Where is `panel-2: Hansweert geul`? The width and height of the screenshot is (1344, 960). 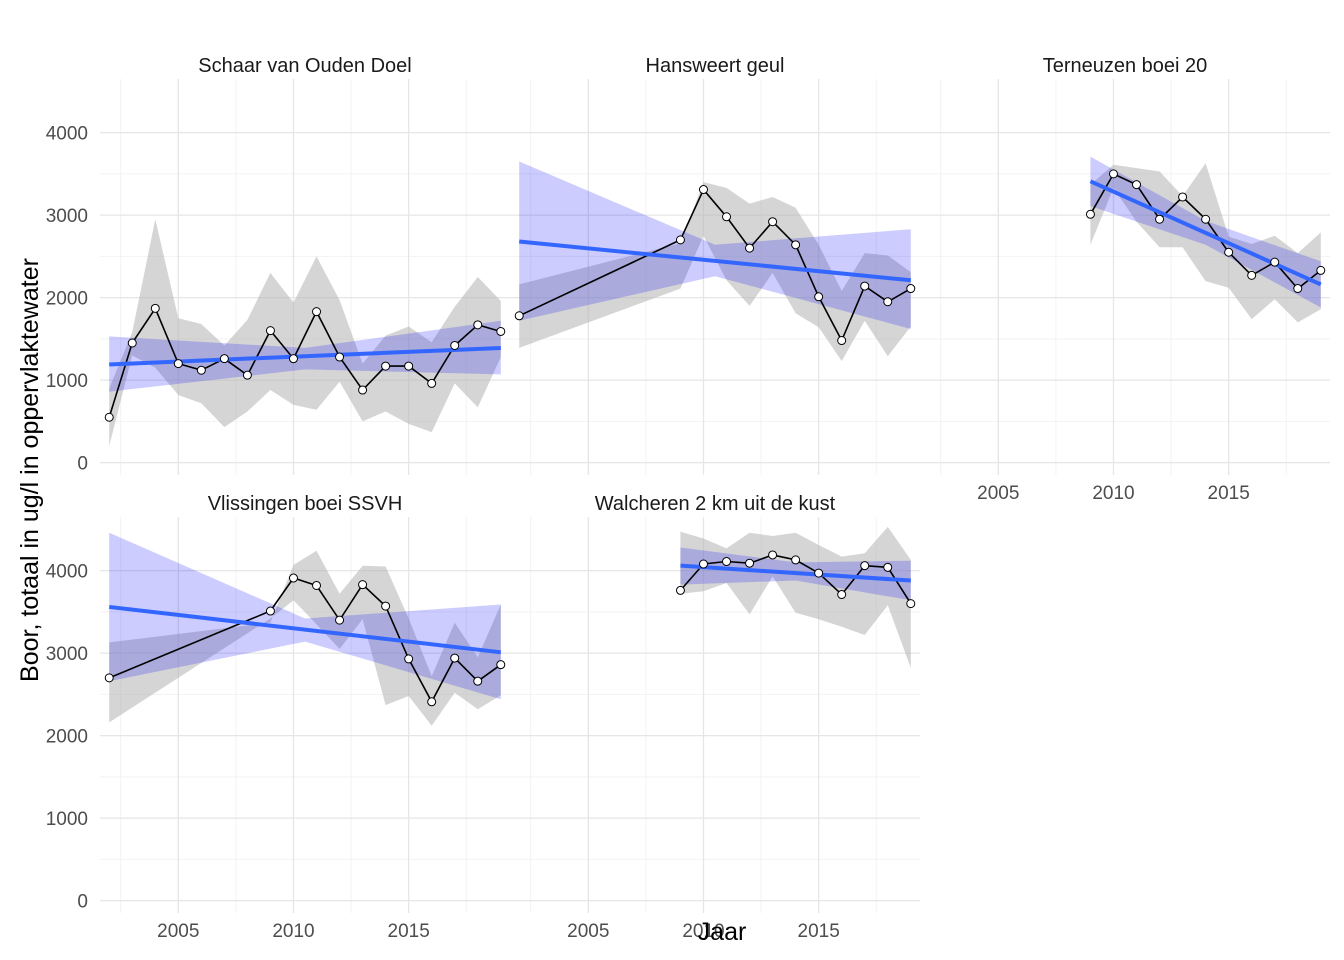 panel-2: Hansweert geul is located at coordinates (715, 265).